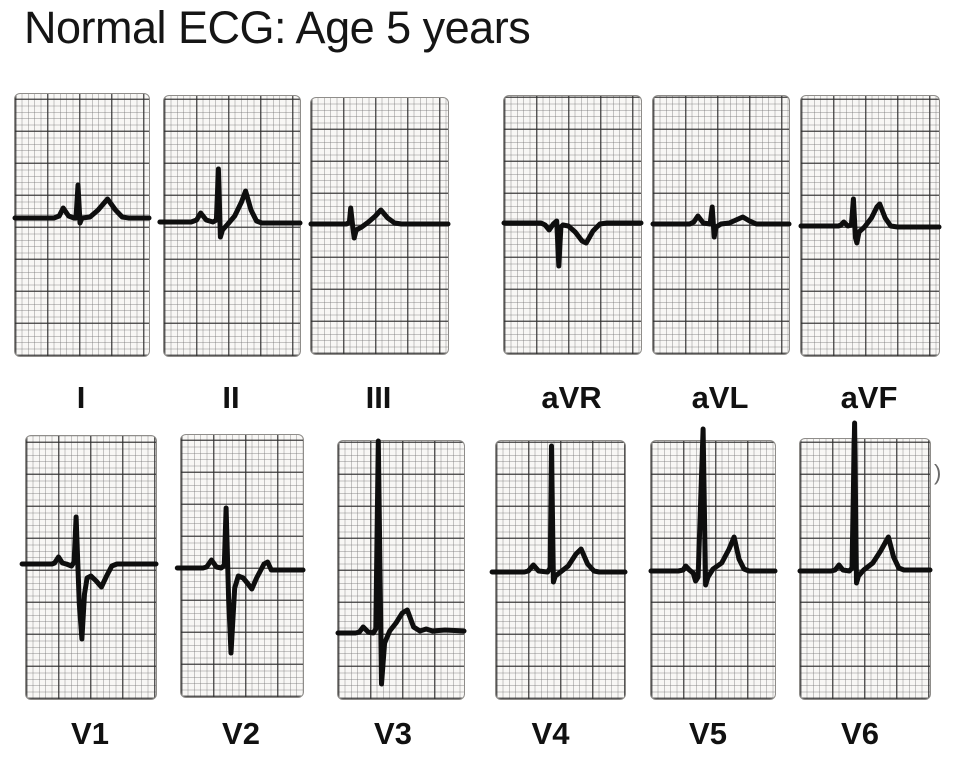  What do you see at coordinates (550, 733) in the screenshot?
I see `lead-label-V4: V4` at bounding box center [550, 733].